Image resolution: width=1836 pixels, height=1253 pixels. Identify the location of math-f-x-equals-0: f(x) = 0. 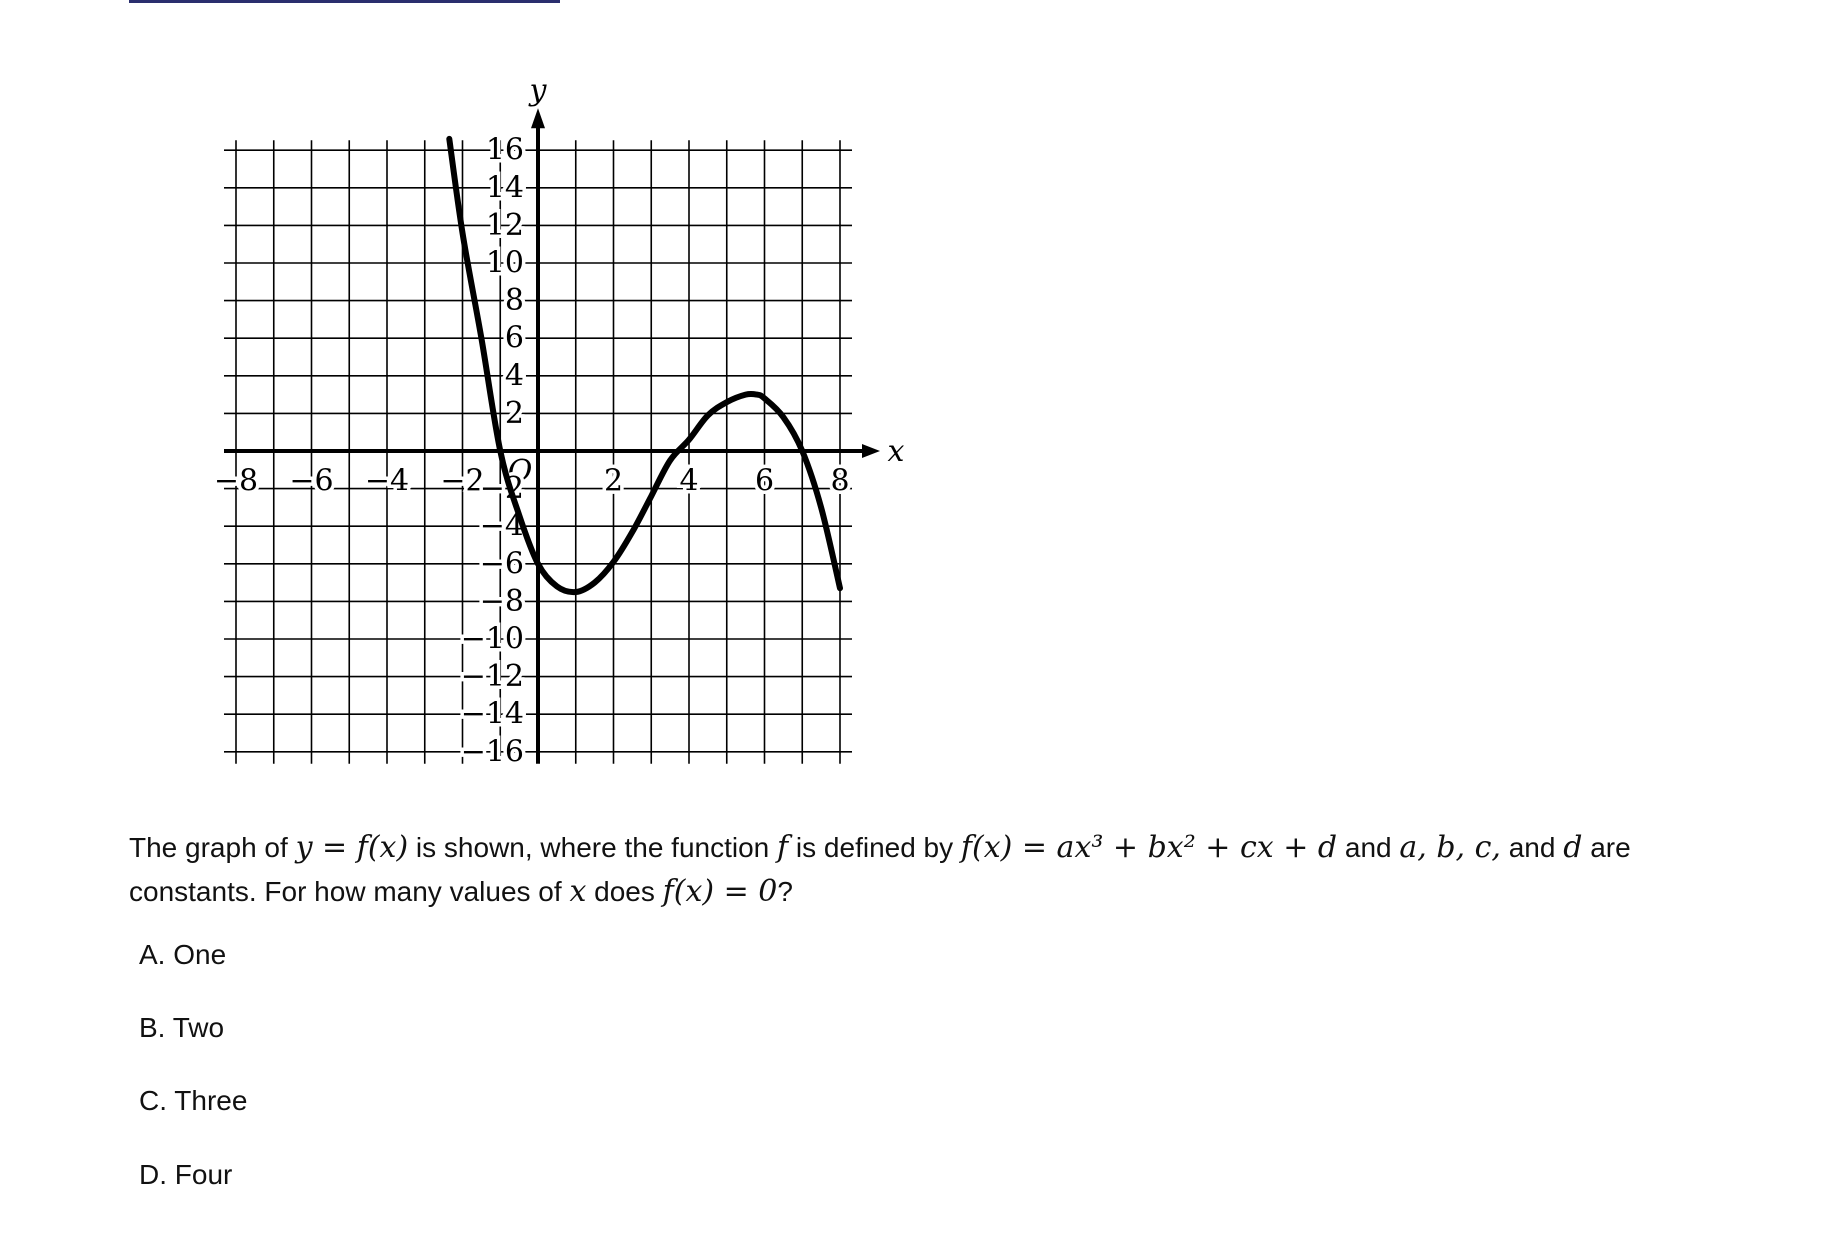
(720, 891).